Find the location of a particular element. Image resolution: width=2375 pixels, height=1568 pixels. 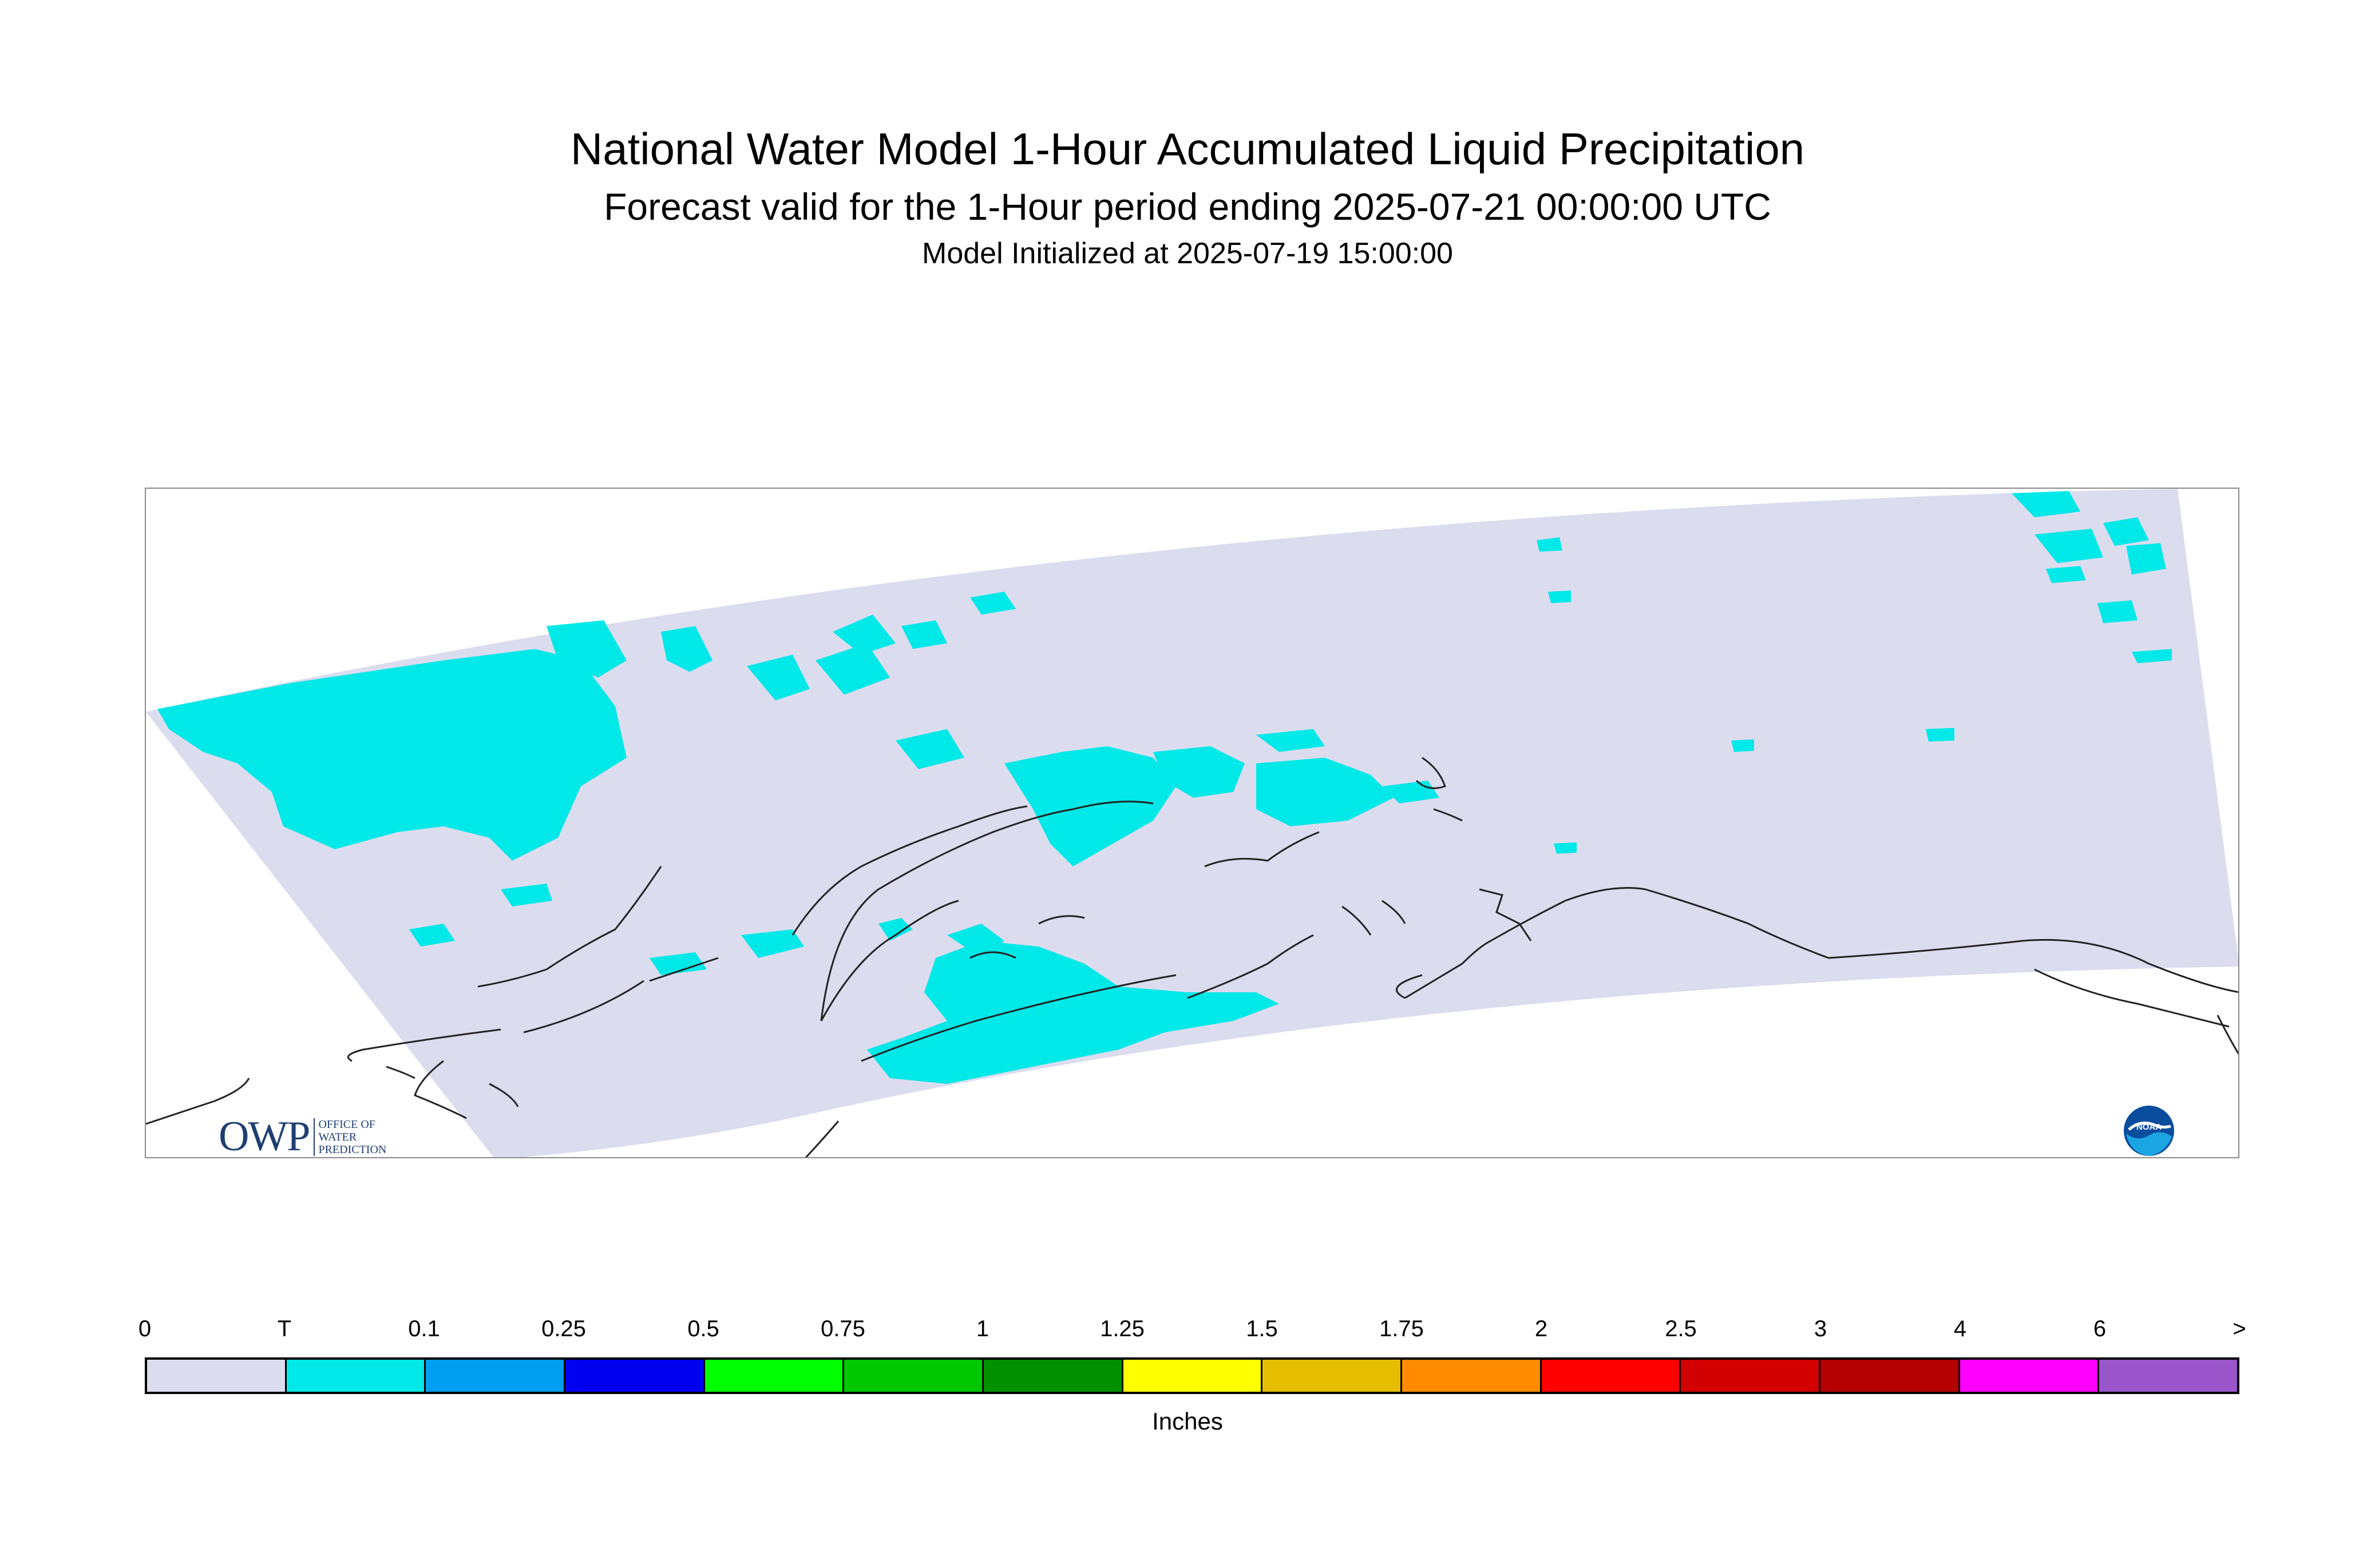

legend-label: 0.75 is located at coordinates (843, 1328).